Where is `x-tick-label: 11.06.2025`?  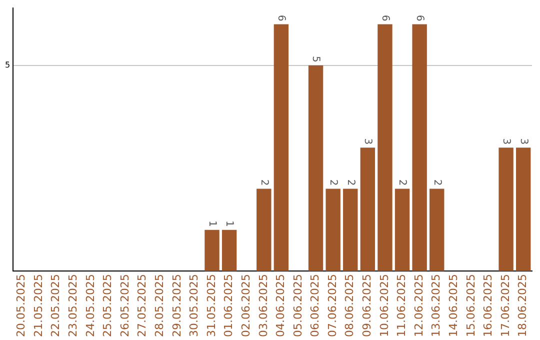 x-tick-label: 11.06.2025 is located at coordinates (401, 306).